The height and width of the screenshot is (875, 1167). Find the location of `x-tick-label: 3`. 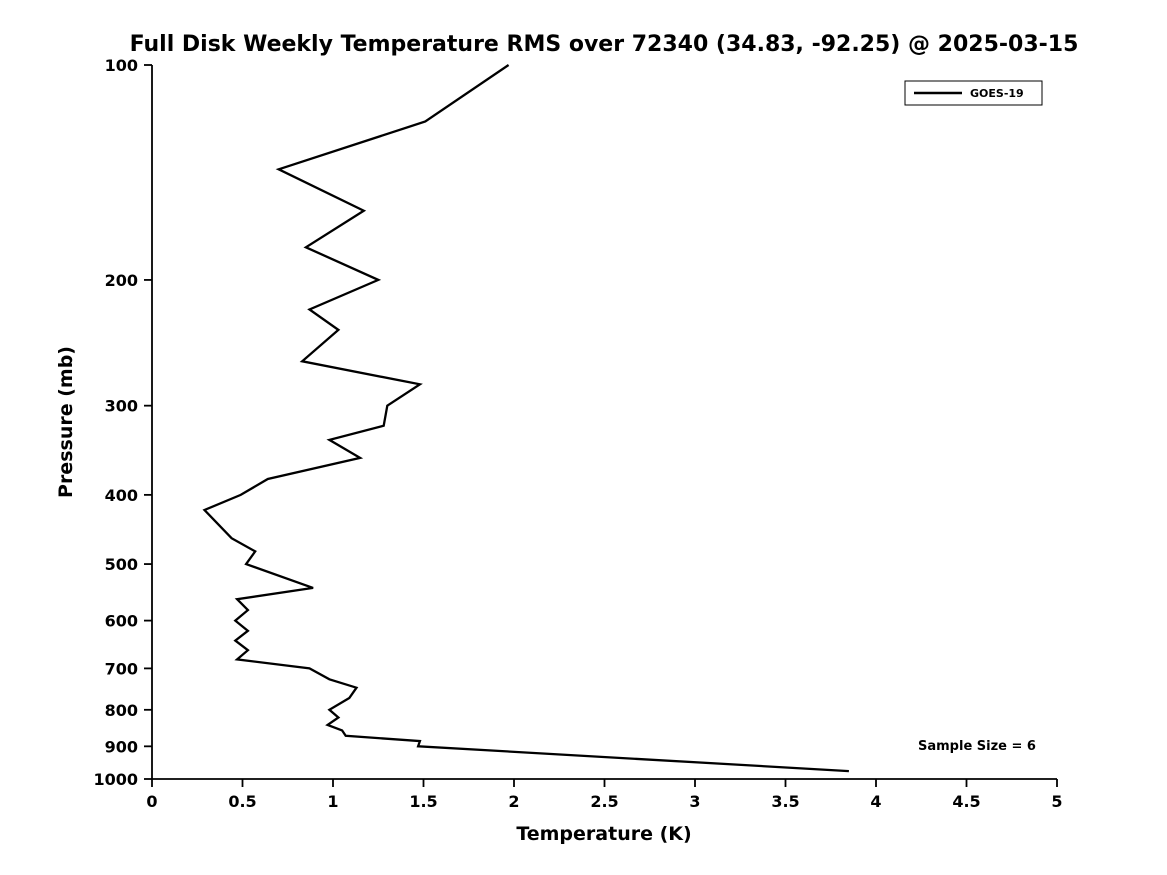

x-tick-label: 3 is located at coordinates (694, 801).